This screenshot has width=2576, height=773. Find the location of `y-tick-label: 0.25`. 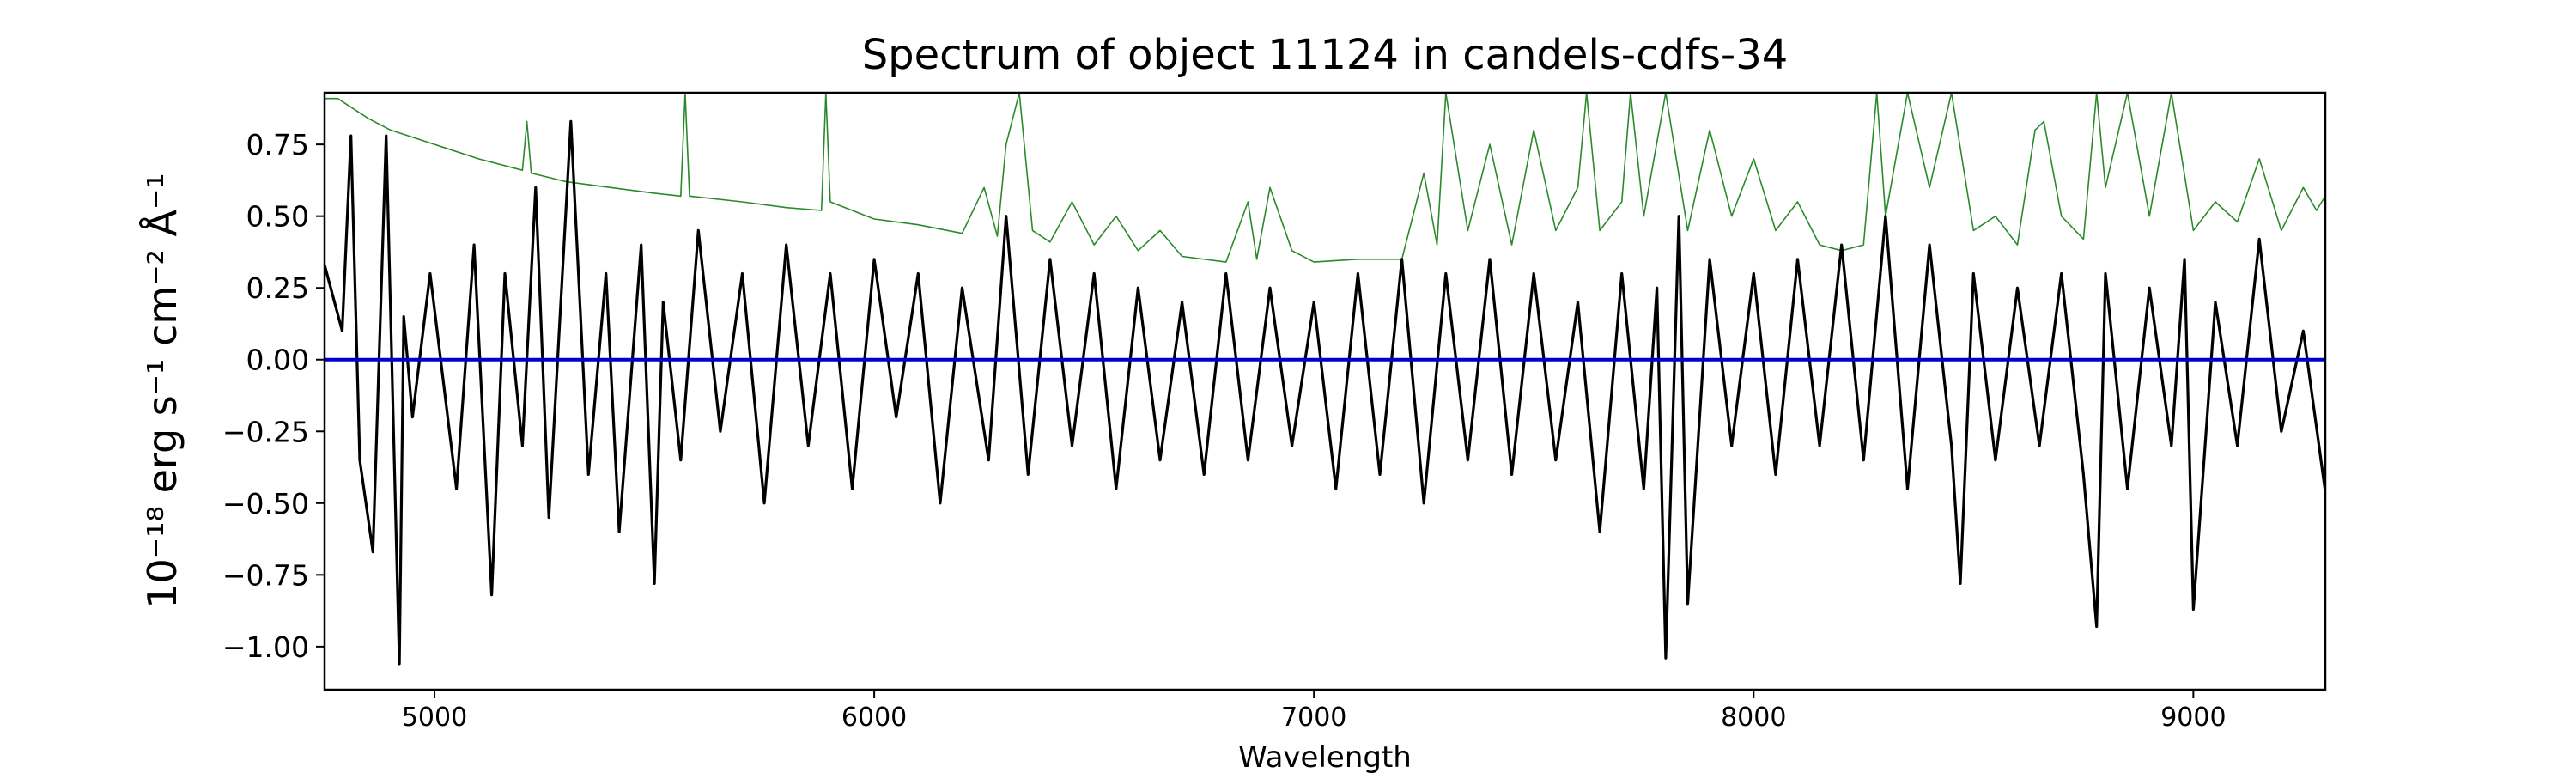

y-tick-label: 0.25 is located at coordinates (278, 288).